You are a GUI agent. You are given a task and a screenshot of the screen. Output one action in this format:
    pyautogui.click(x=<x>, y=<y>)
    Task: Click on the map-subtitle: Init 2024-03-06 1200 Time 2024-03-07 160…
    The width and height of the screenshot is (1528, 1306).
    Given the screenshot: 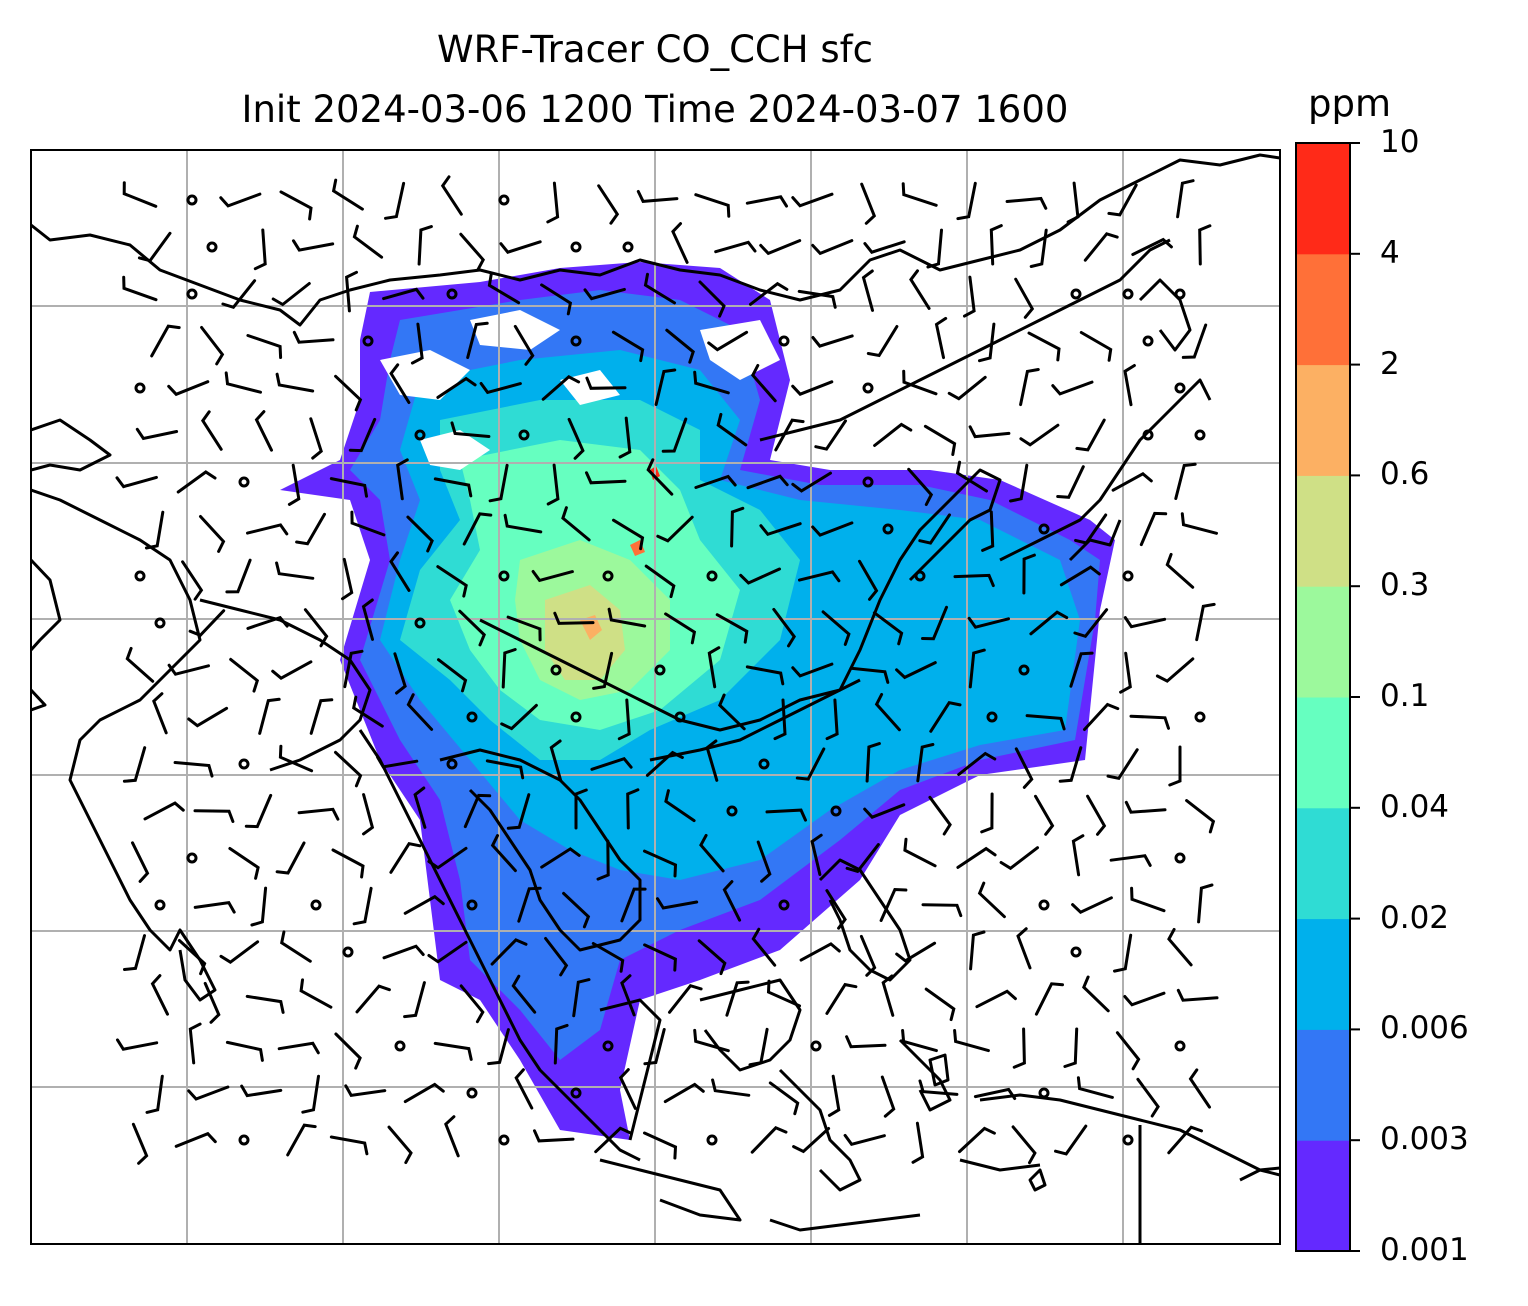 What is the action you would take?
    pyautogui.click(x=655, y=109)
    